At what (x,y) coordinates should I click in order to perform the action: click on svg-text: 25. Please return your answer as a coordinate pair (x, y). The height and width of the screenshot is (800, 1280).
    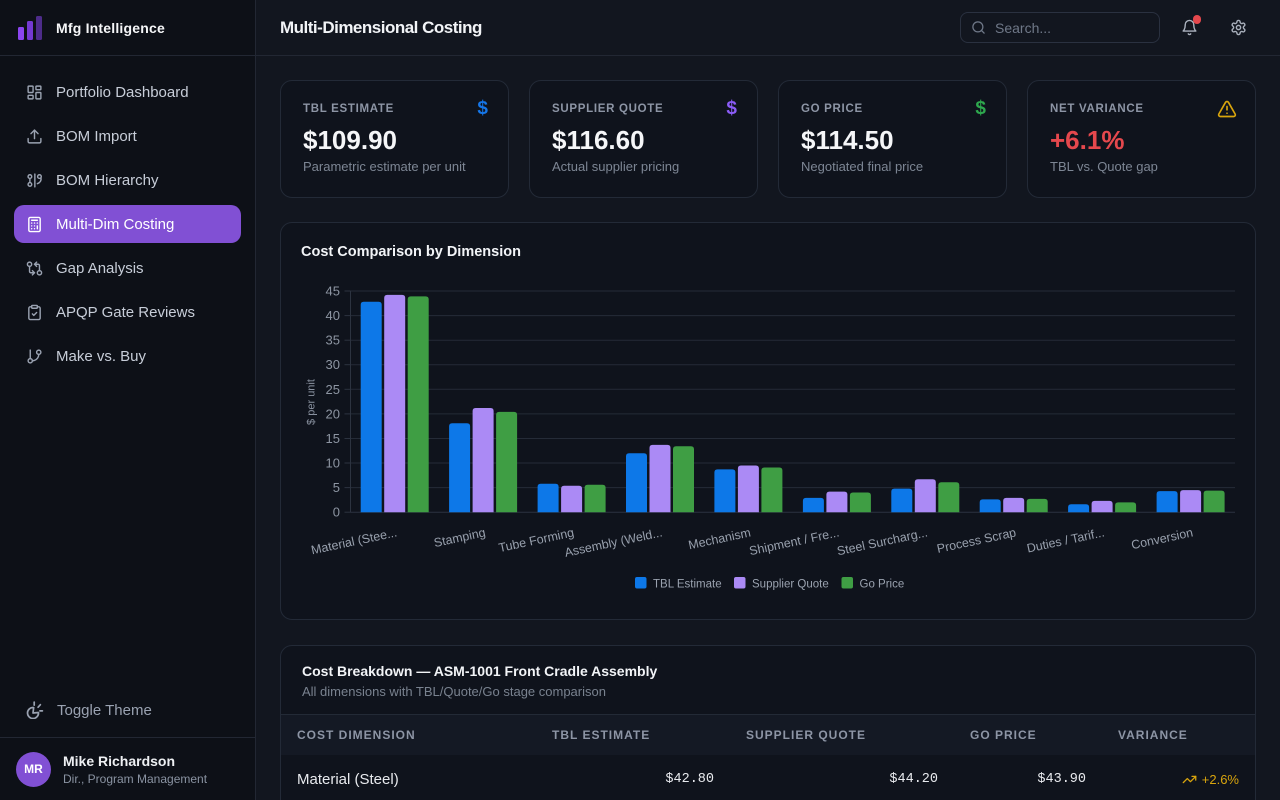
    Looking at the image, I should click on (333, 389).